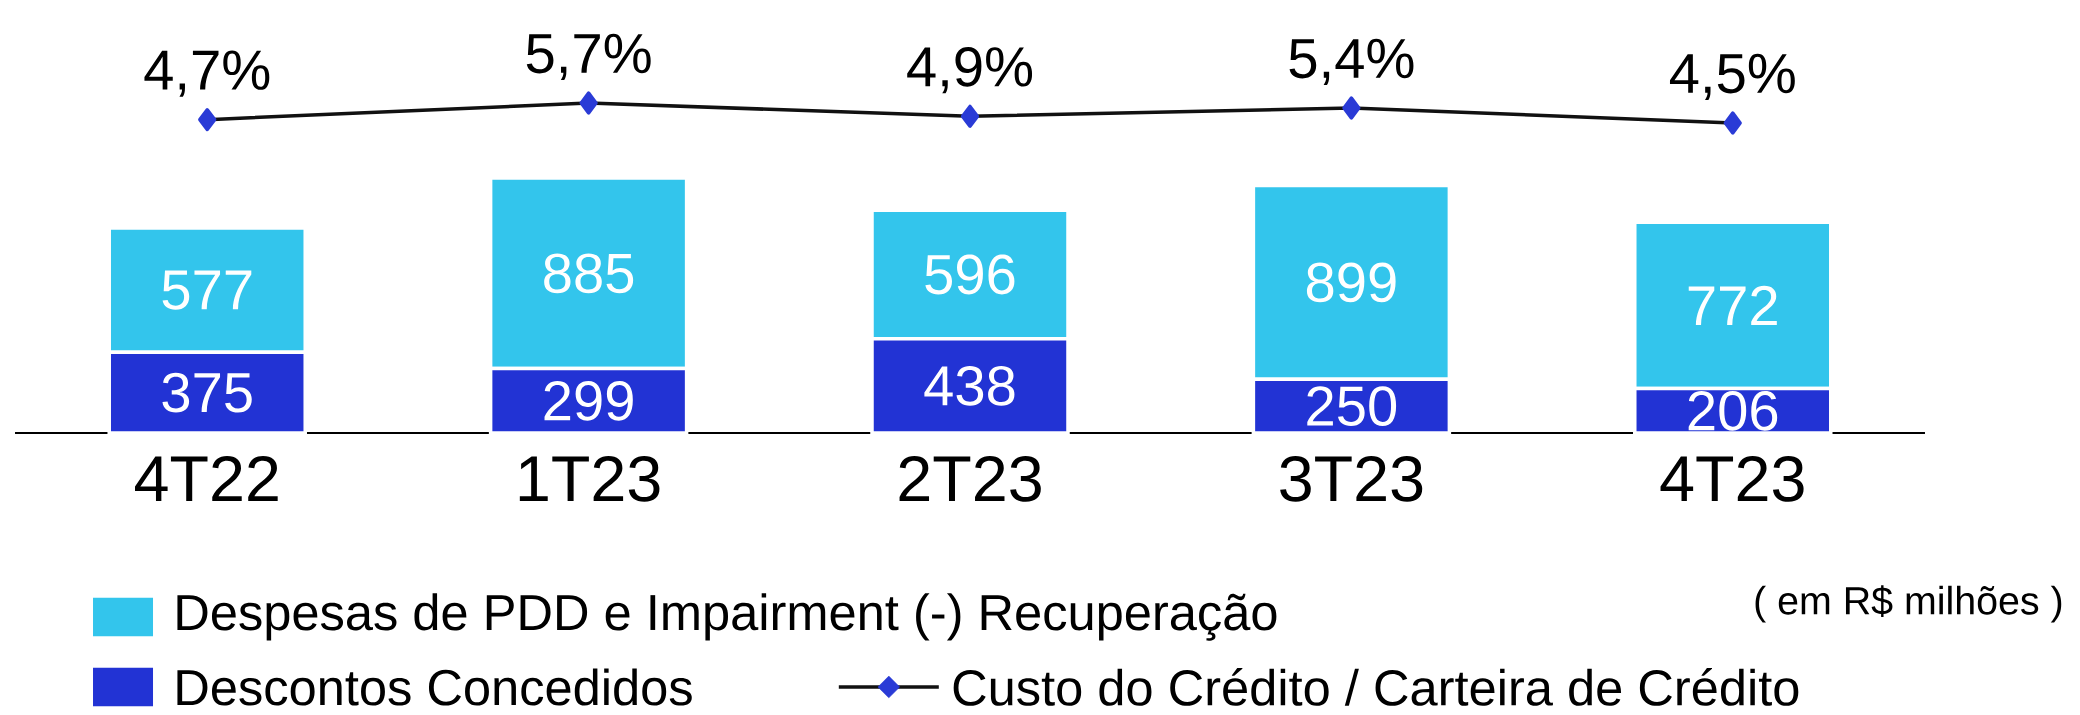 This screenshot has width=2080, height=715. What do you see at coordinates (588, 400) in the screenshot?
I see `data-label: 299` at bounding box center [588, 400].